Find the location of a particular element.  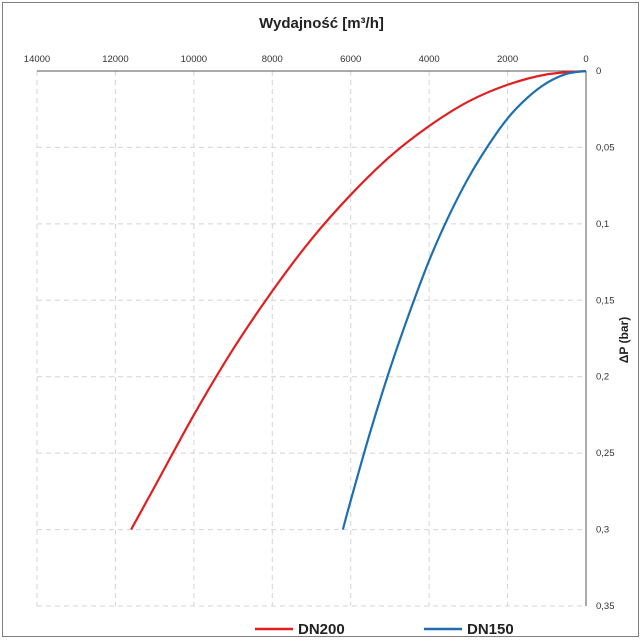

x-tick-label: 8000 is located at coordinates (272, 59).